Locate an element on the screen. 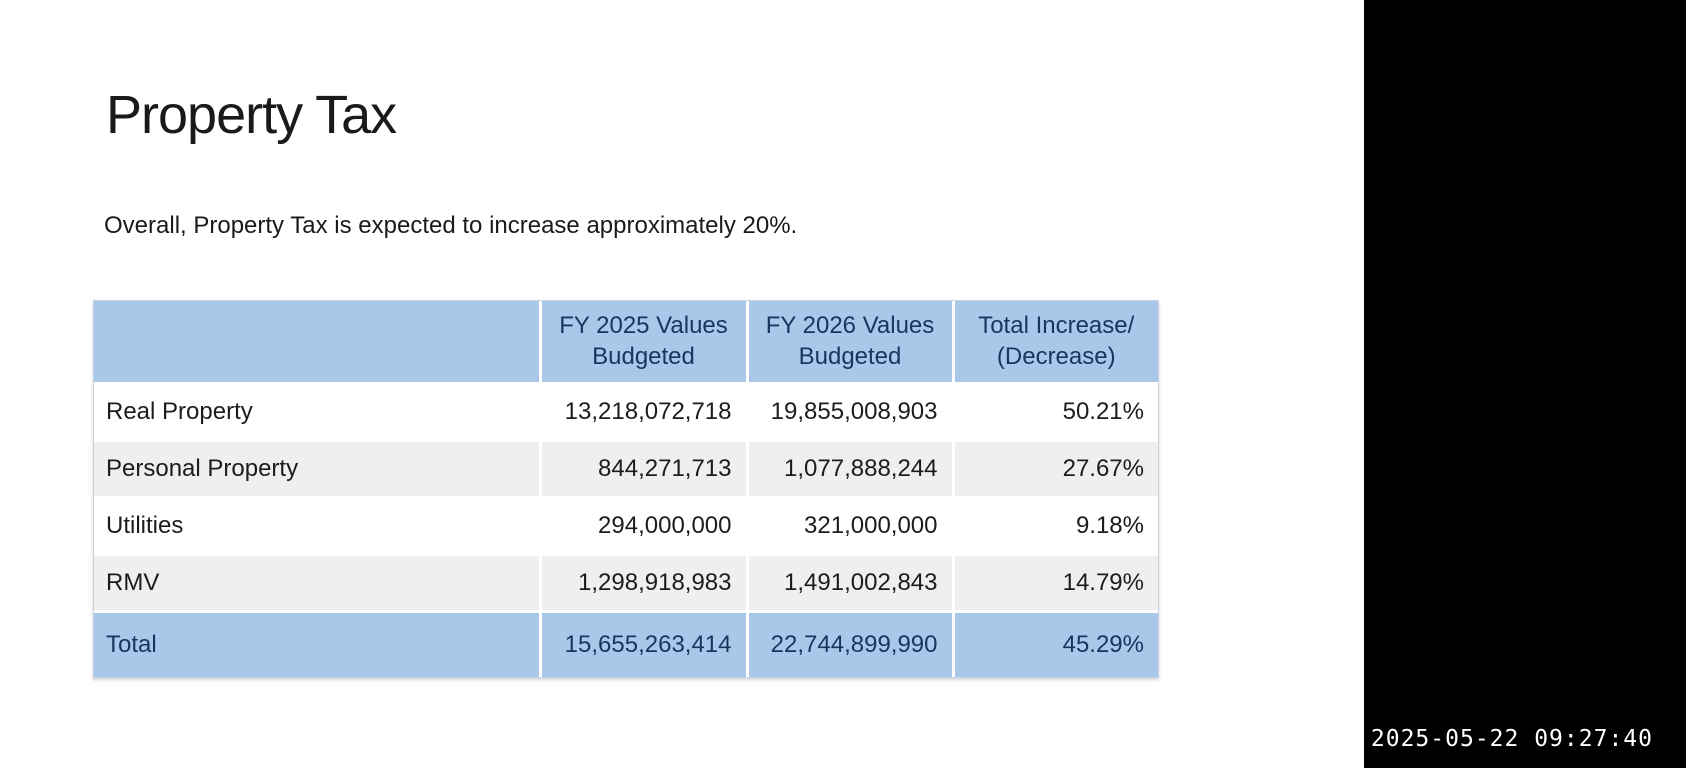 Image resolution: width=1686 pixels, height=768 pixels. recording-timestamp: 2025-05-22 09:27:40 is located at coordinates (1511, 739).